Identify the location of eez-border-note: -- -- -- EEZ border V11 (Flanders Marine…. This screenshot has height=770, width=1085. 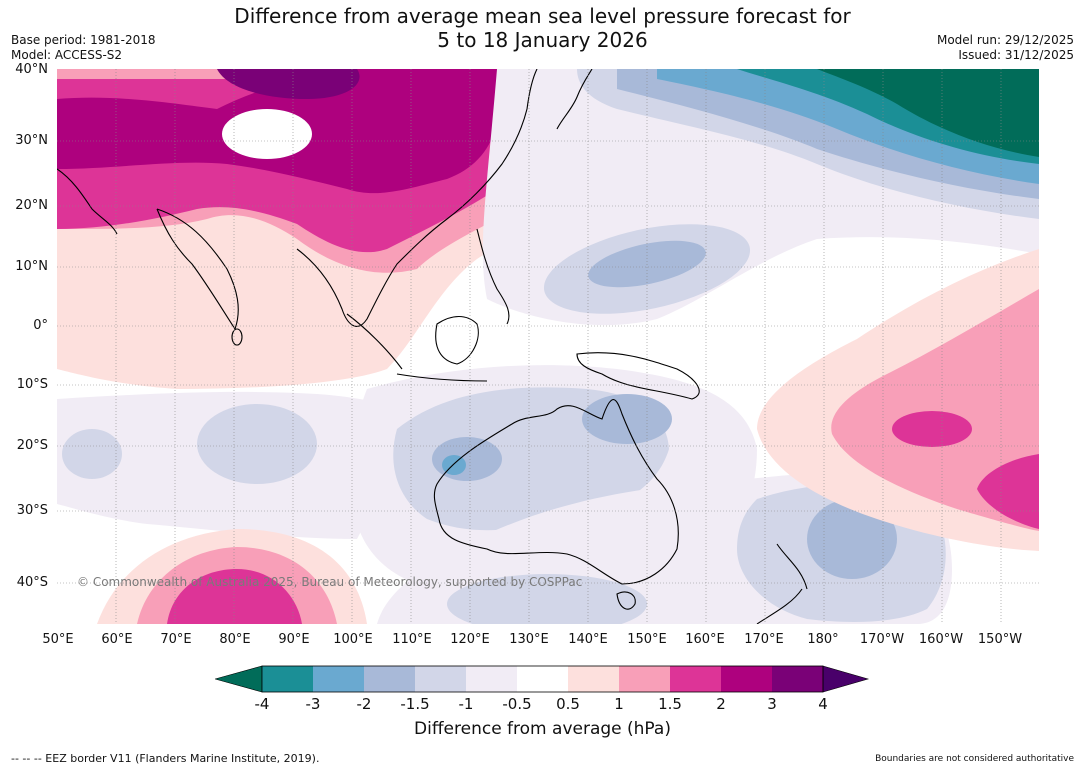
(165, 758).